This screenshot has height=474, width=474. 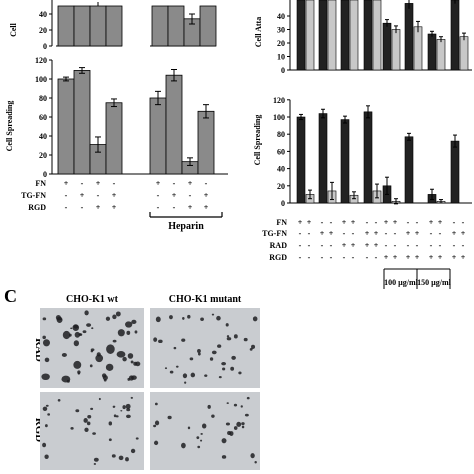 What do you see at coordinates (37, 207) in the screenshot?
I see `left-condition-label: RGD` at bounding box center [37, 207].